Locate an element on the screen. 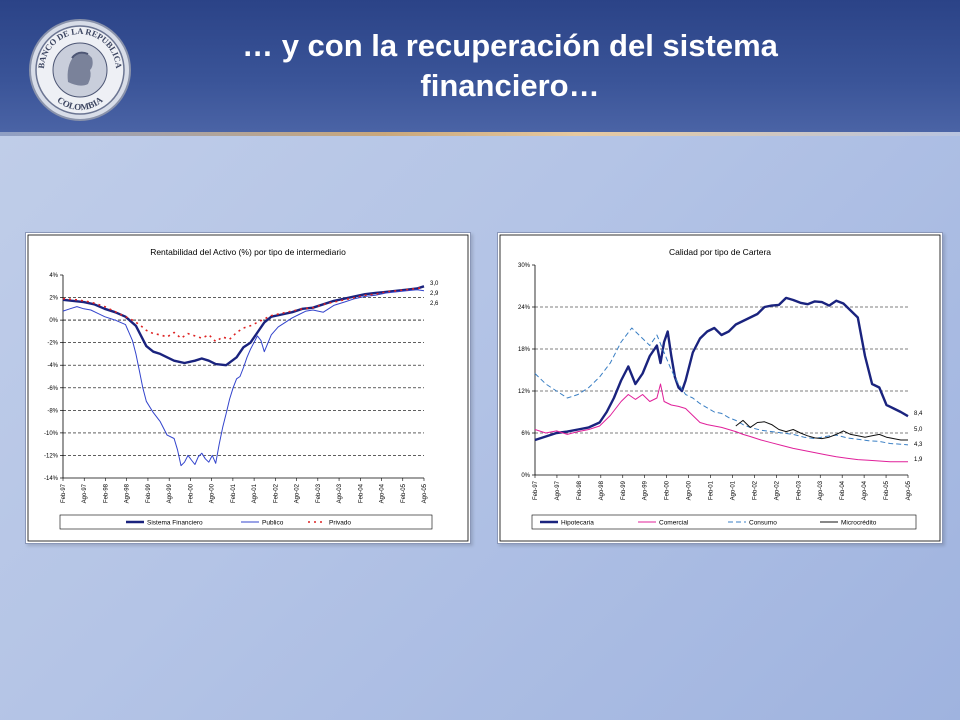 The width and height of the screenshot is (960, 720). end-value-label: 1,9 is located at coordinates (918, 460).